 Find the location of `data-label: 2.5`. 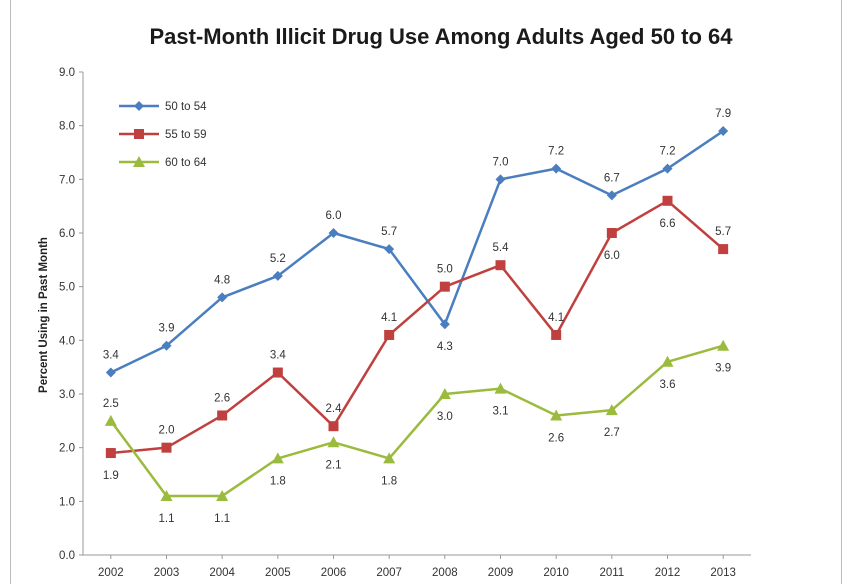

data-label: 2.5 is located at coordinates (111, 404).